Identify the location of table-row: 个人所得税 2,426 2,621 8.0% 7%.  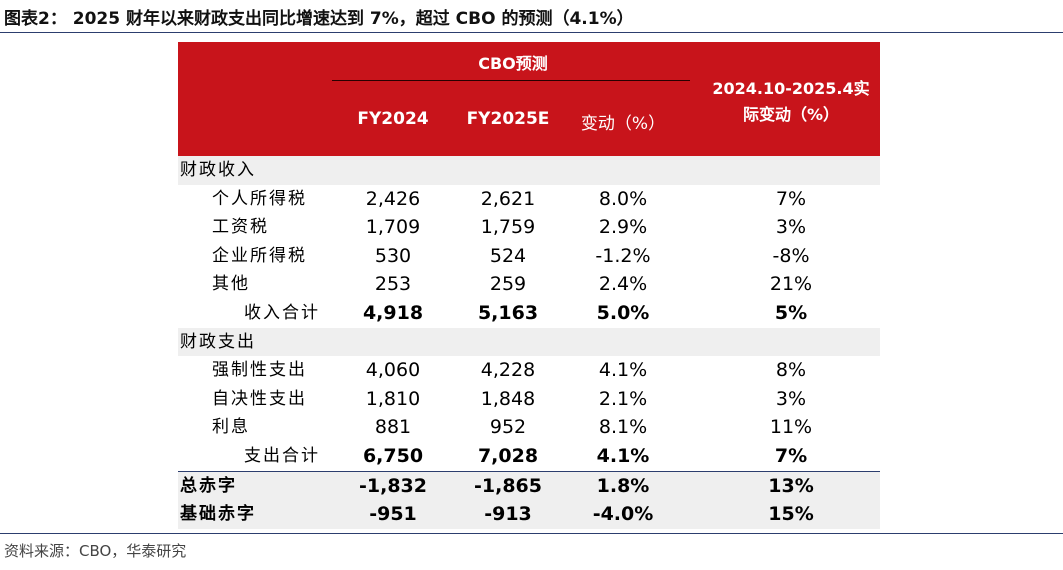
(529, 199).